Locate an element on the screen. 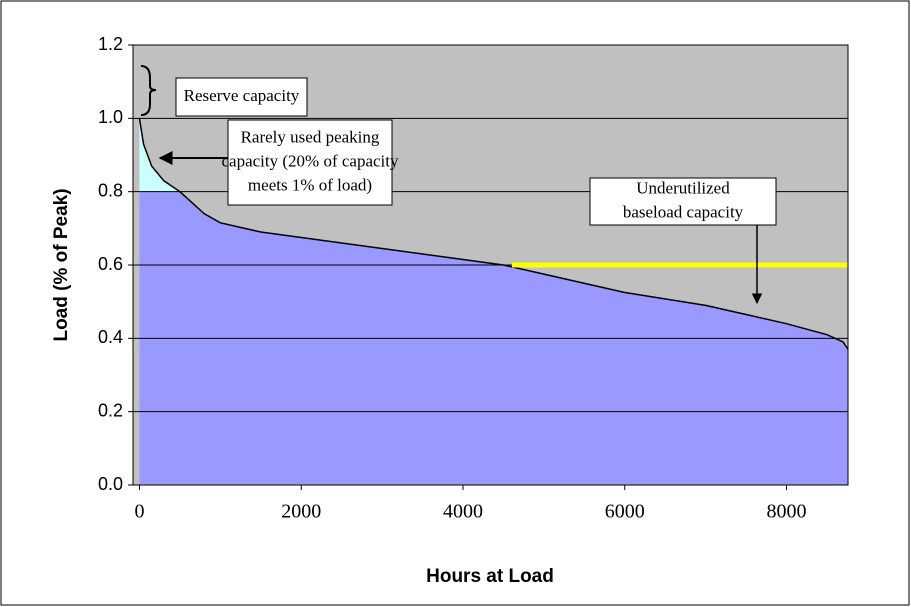 The height and width of the screenshot is (607, 911). annotation-text: meets 1% of load) is located at coordinates (310, 184).